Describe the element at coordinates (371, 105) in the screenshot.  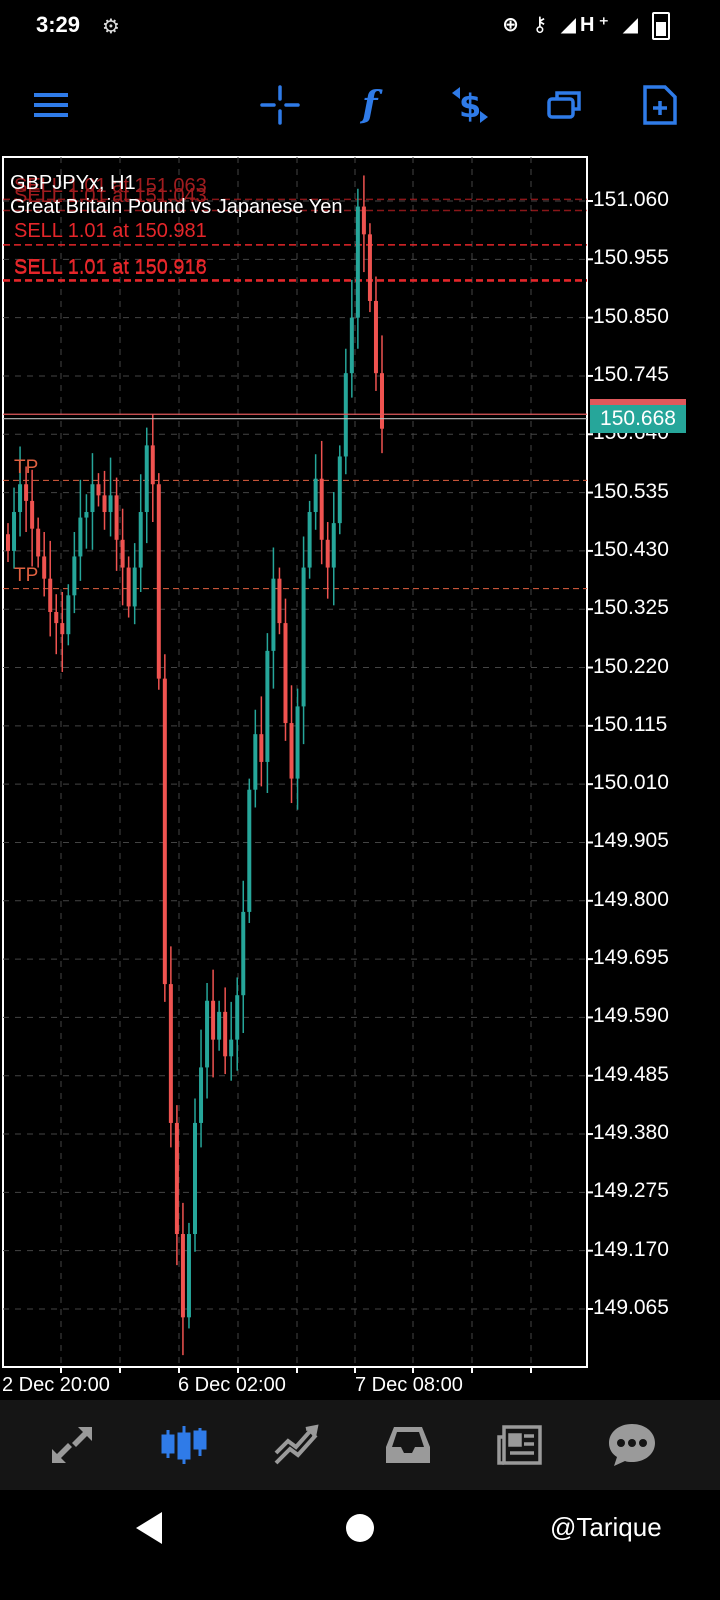
I see `svg-text: f` at that location.